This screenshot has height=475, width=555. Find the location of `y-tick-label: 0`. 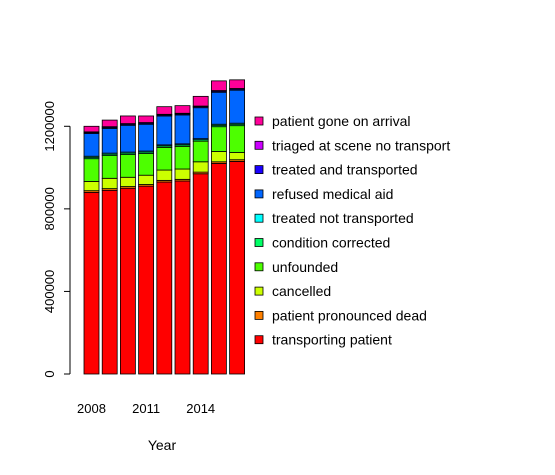

y-tick-label: 0 is located at coordinates (49, 373).